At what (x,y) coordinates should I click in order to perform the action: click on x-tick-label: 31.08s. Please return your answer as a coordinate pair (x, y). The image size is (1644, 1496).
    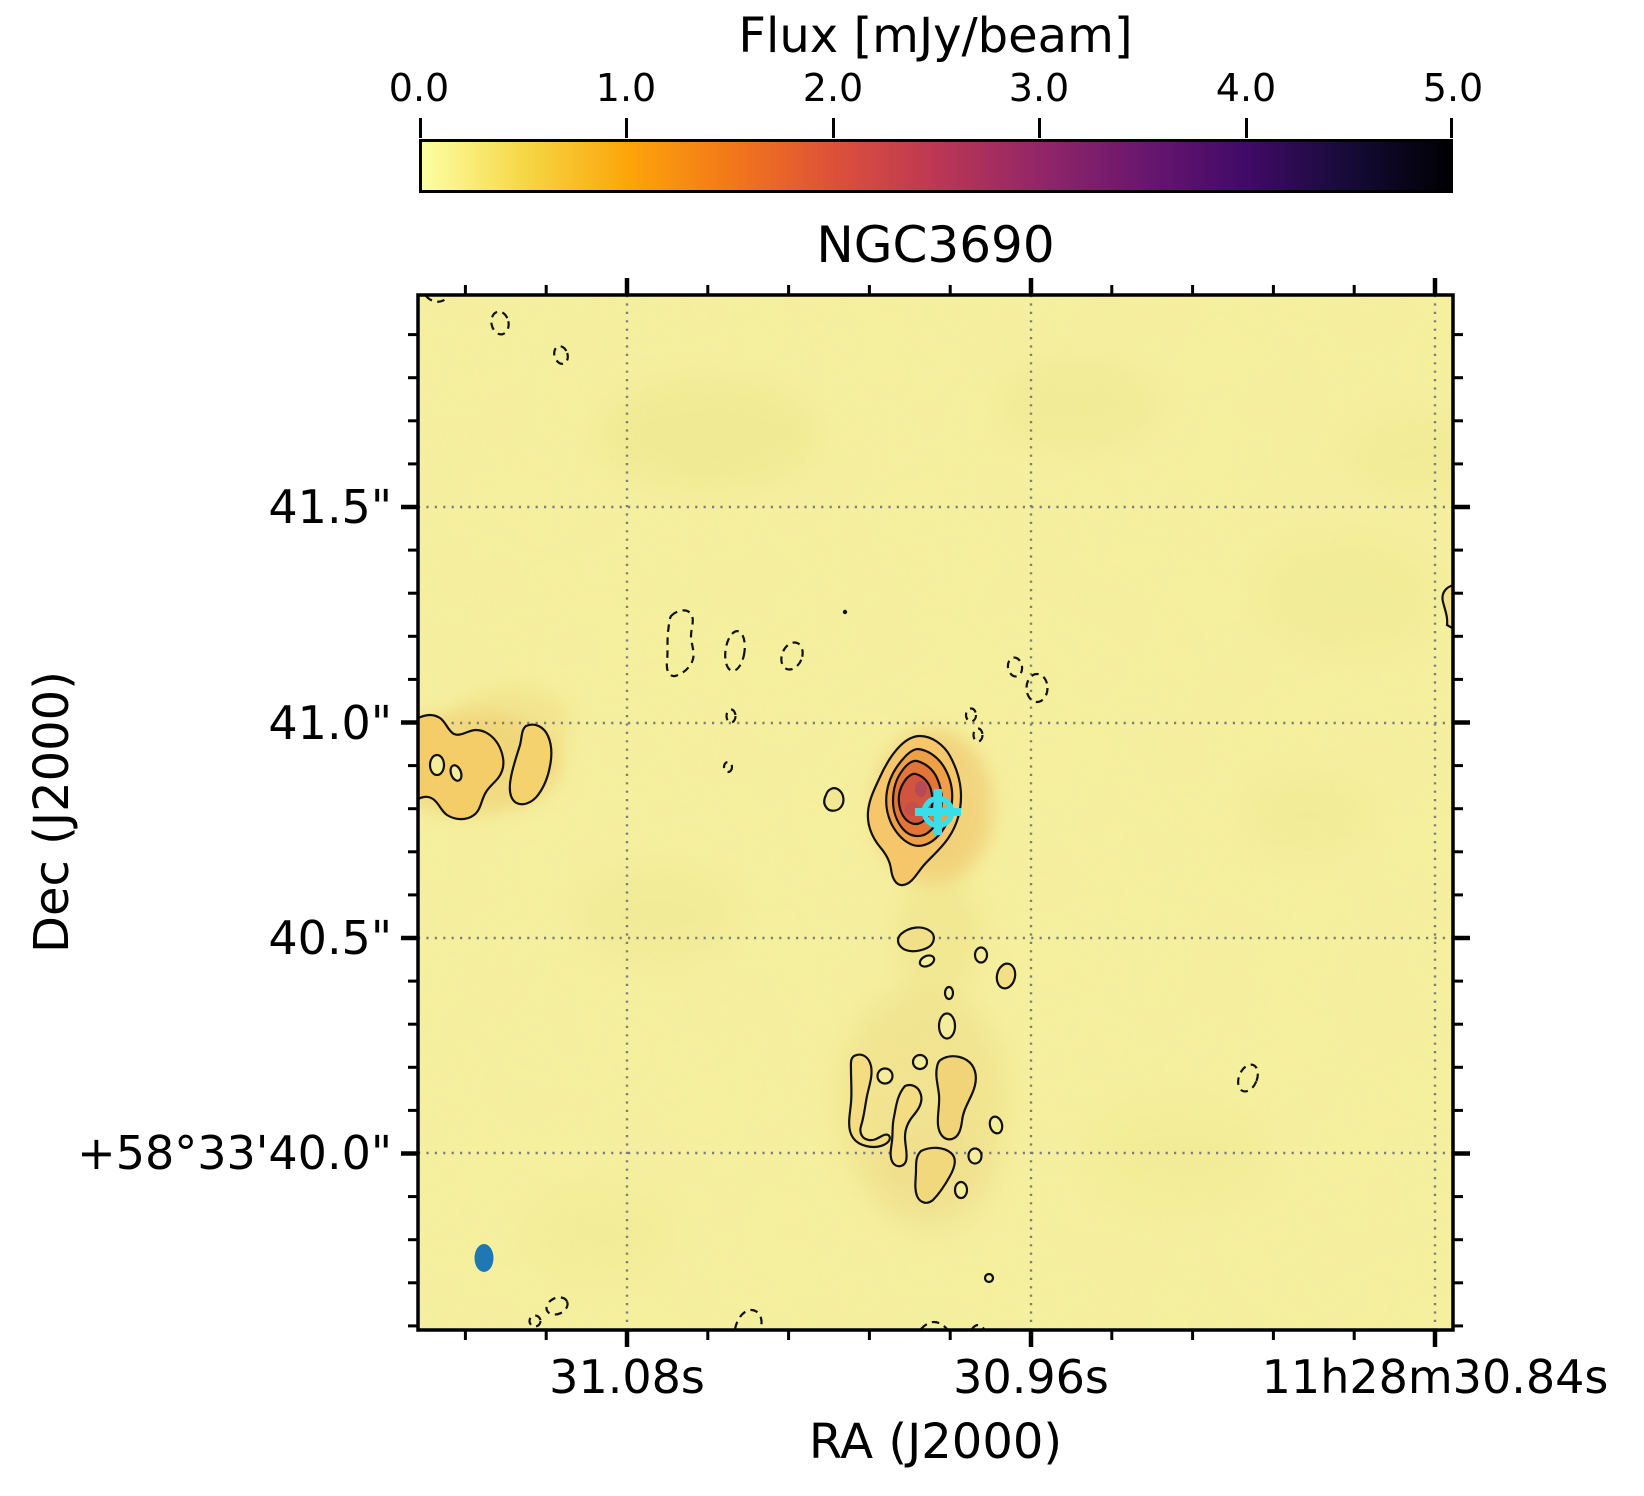
    Looking at the image, I should click on (627, 1377).